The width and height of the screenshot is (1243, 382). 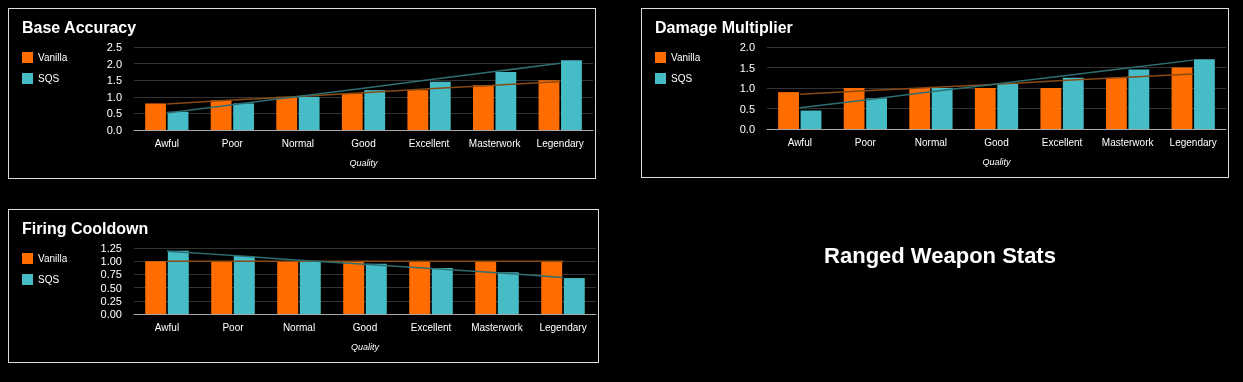 I want to click on y-tick-label: 0.75, so click(x=111, y=274).